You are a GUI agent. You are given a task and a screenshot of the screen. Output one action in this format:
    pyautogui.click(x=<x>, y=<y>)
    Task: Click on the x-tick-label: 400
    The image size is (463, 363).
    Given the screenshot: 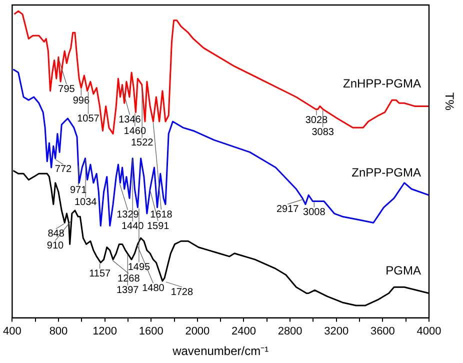 What is the action you would take?
    pyautogui.click(x=12, y=331)
    